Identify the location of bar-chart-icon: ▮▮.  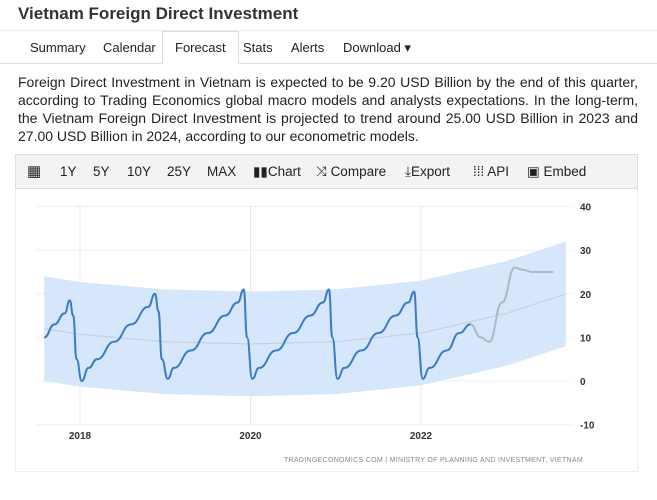
(260, 171).